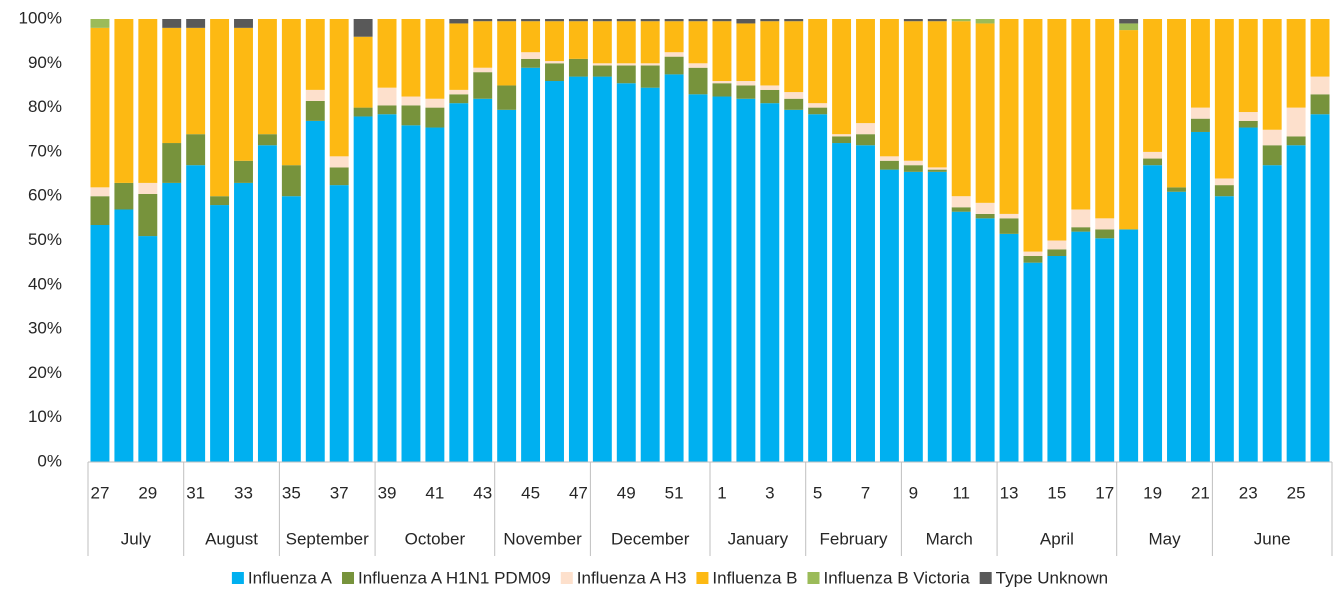 Image resolution: width=1340 pixels, height=590 pixels. Describe the element at coordinates (387, 492) in the screenshot. I see `x-tick-label: 39` at that location.